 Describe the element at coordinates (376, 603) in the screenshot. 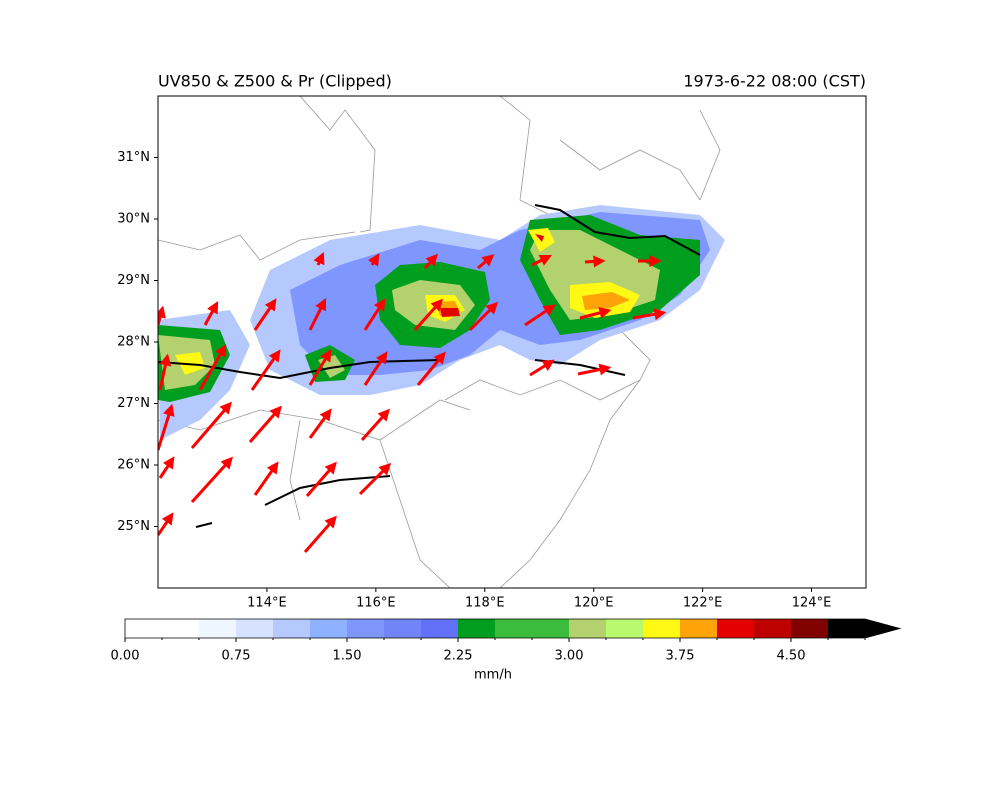

I see `x-tick-label: 116°E` at that location.